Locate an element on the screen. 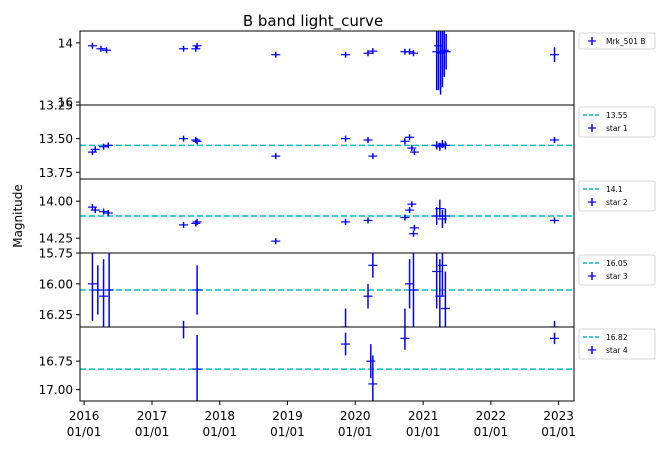 This screenshot has height=455, width=663. y-tick-label: 13.75 is located at coordinates (56, 173).